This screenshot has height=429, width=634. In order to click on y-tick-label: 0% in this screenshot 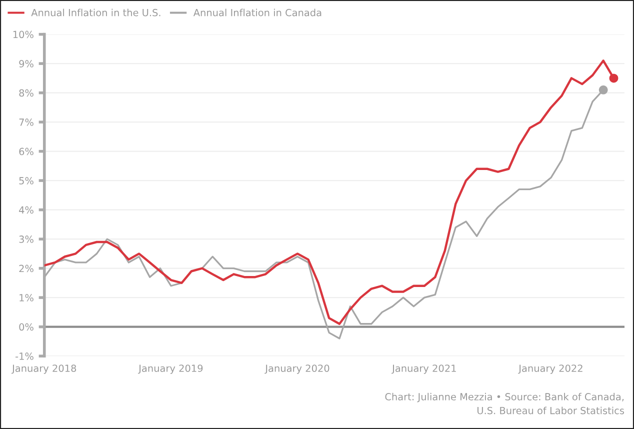, I will do `click(26, 327)`.